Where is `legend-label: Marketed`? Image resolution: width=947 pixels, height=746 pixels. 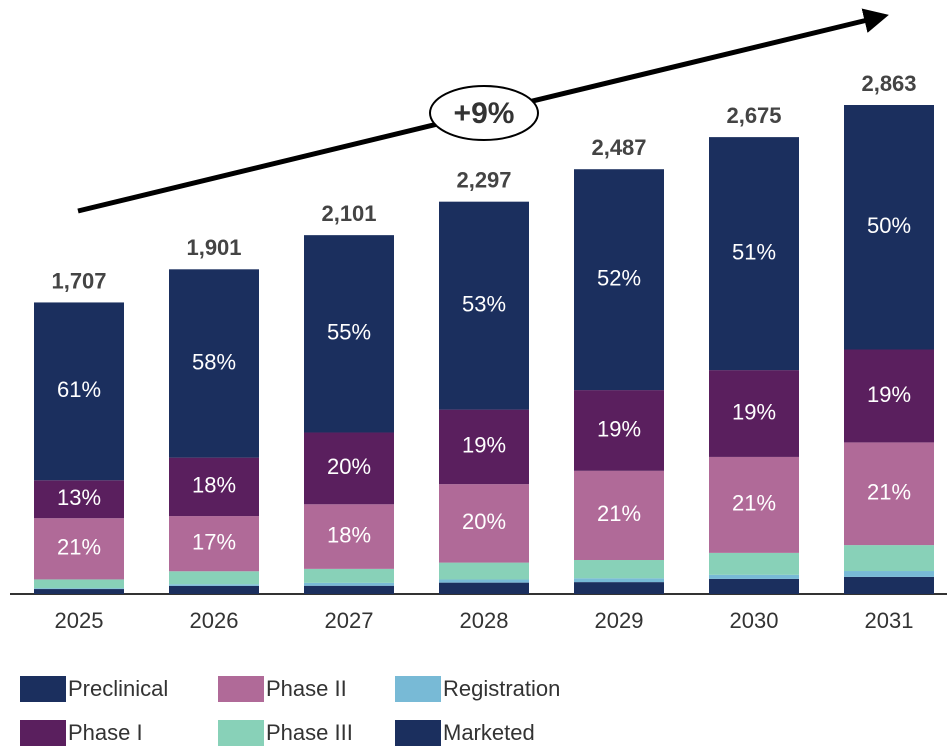
legend-label: Marketed is located at coordinates (489, 732).